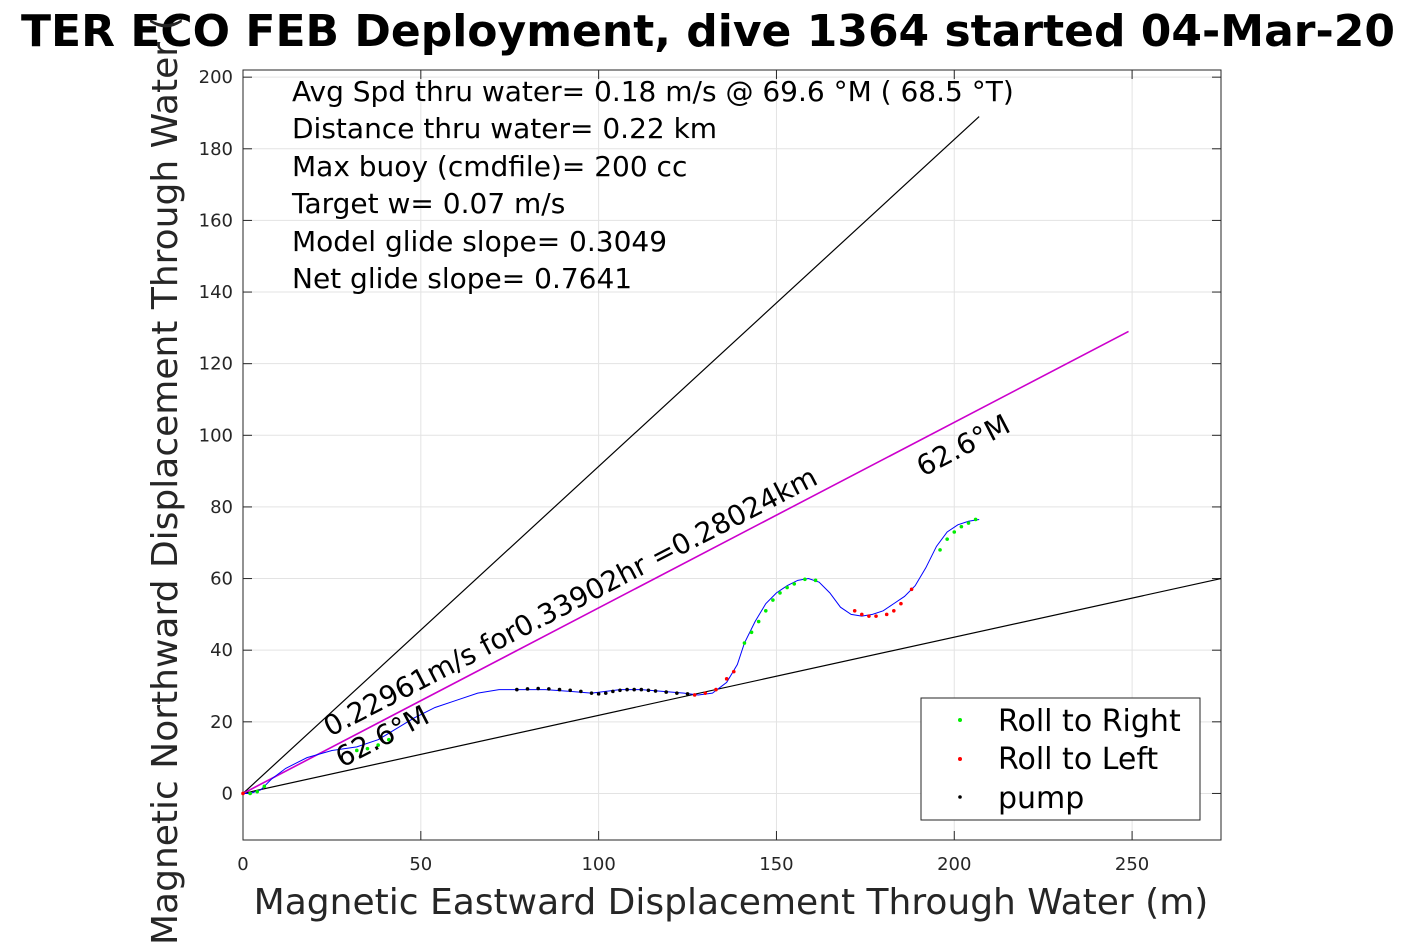  I want to click on y-tick-label: 160, so click(216, 220).